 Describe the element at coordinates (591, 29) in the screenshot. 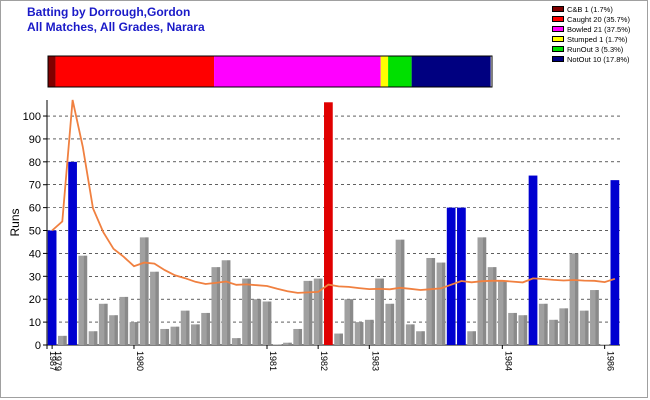

I see `legend-item: Bowled 21 (37.5%)` at that location.